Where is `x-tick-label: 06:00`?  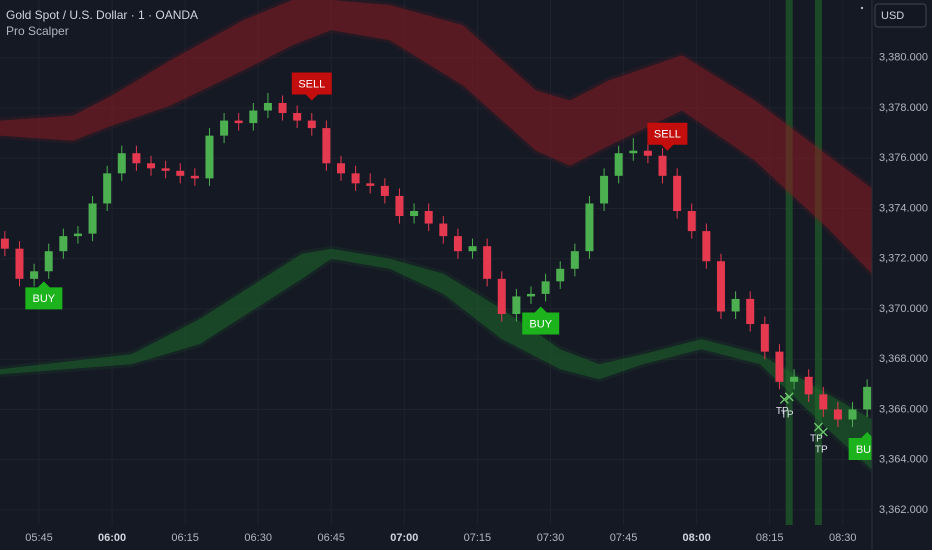
x-tick-label: 06:00 is located at coordinates (112, 538).